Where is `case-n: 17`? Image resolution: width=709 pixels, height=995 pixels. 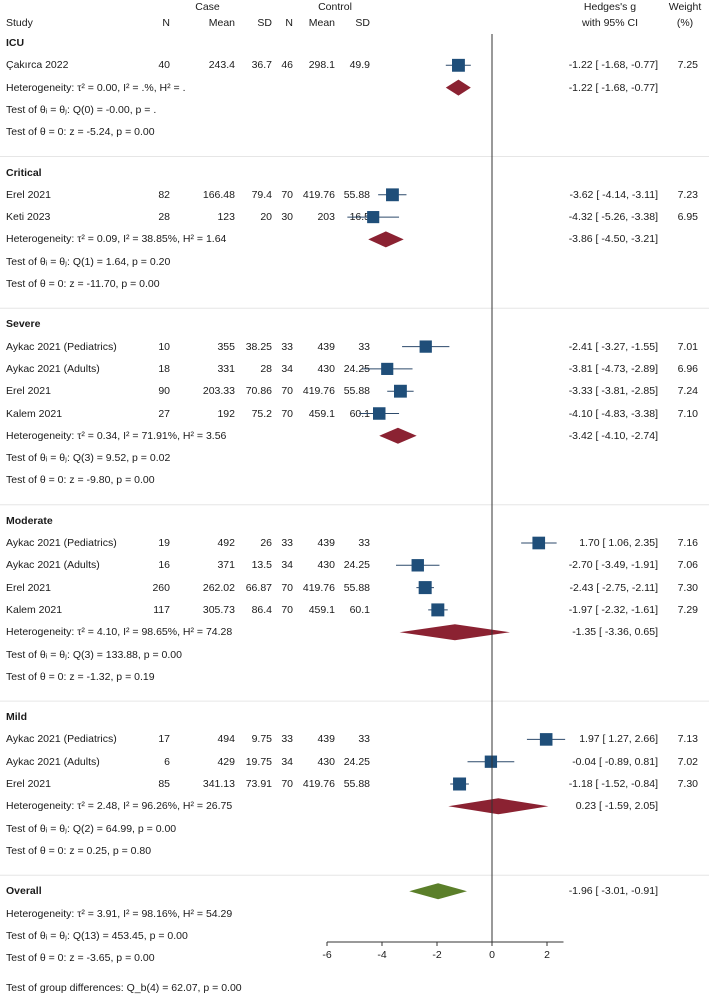
case-n: 17 is located at coordinates (164, 739).